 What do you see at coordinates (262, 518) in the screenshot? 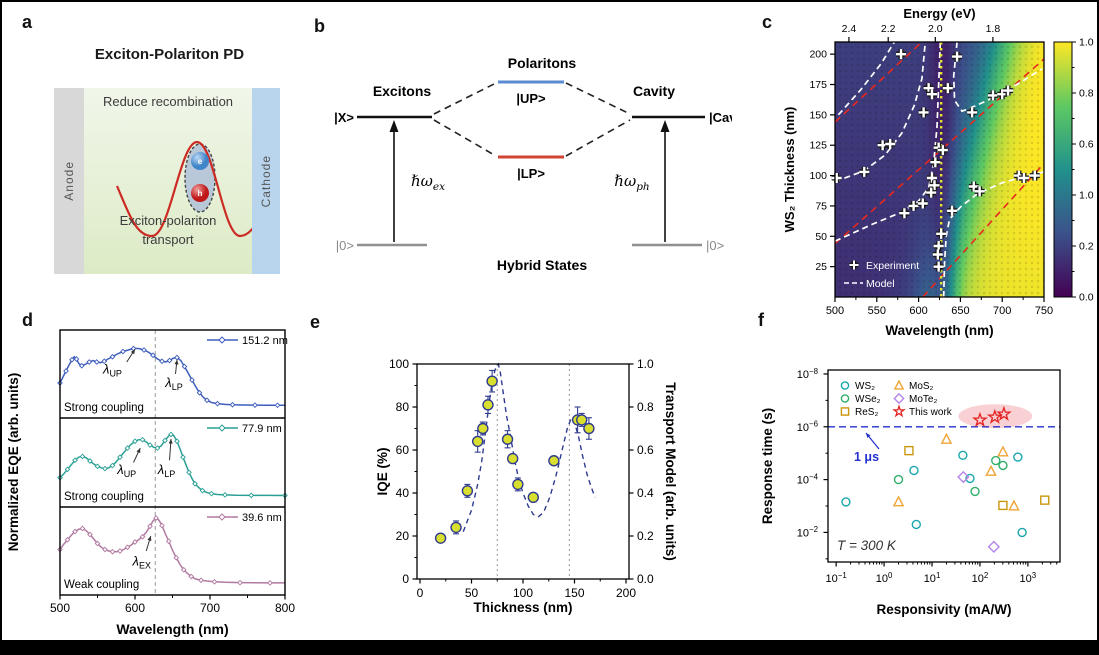
I see `series-legend-label: 39.6 nm` at bounding box center [262, 518].